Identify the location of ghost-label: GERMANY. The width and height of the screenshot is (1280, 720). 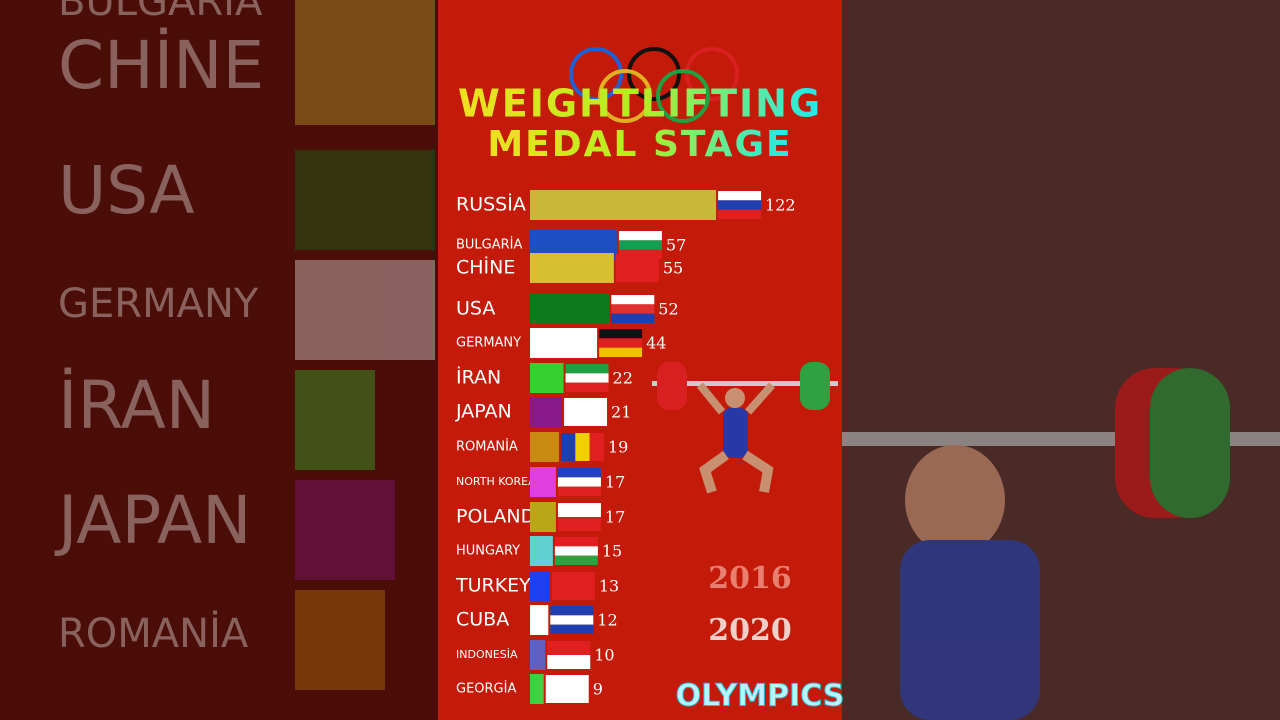
(158, 304).